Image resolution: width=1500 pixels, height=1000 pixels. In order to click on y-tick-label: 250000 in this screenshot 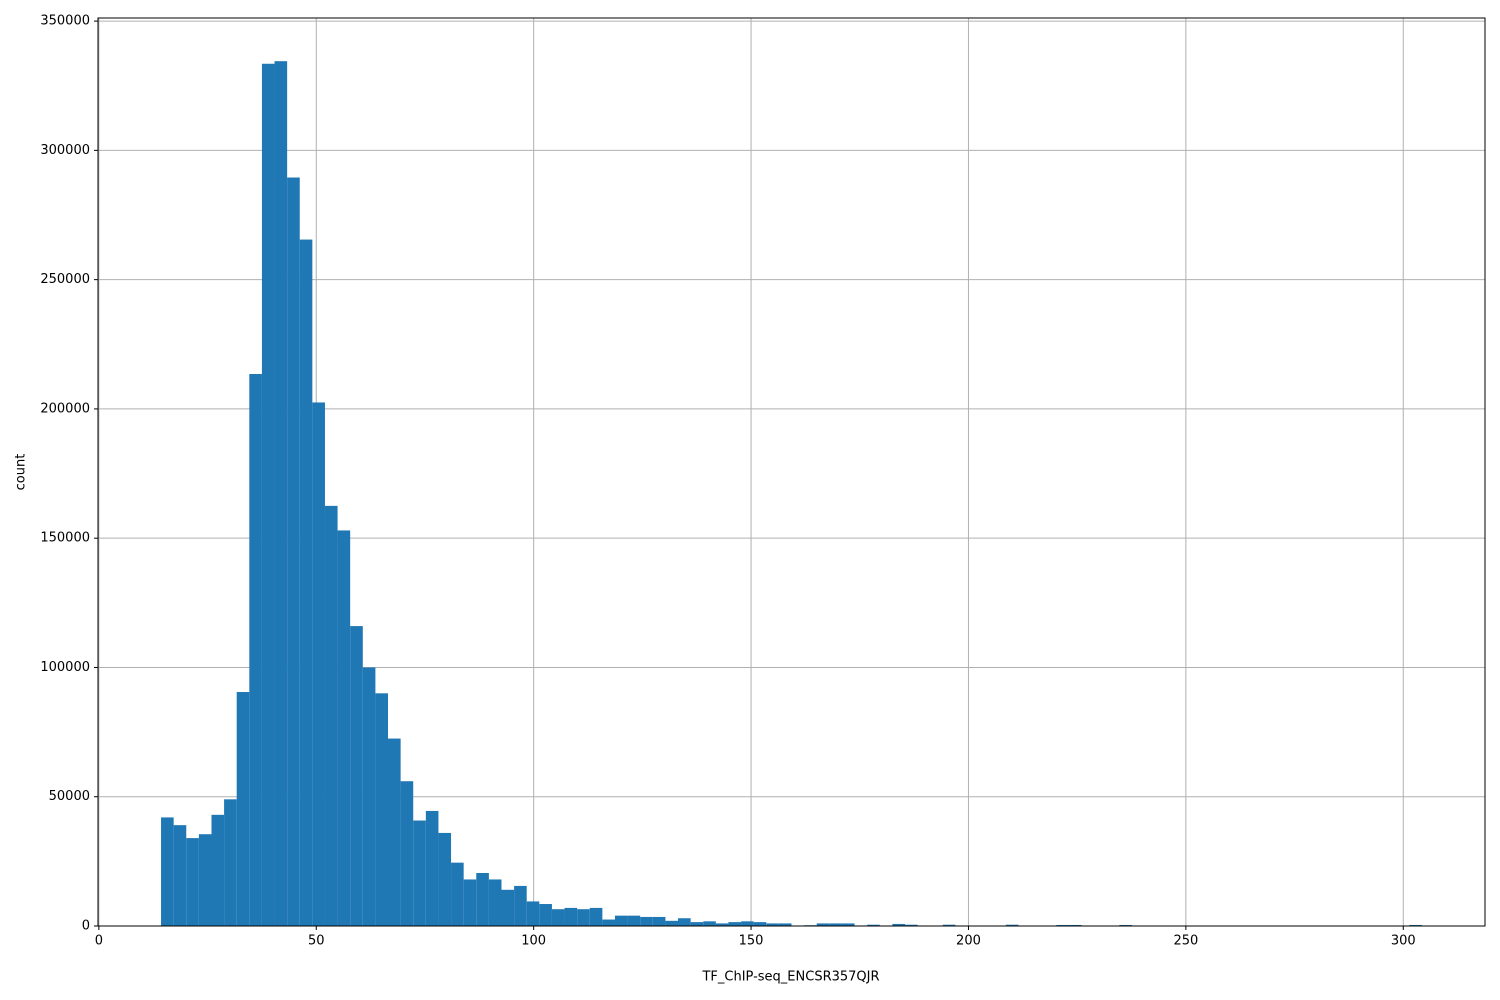, I will do `click(65, 279)`.